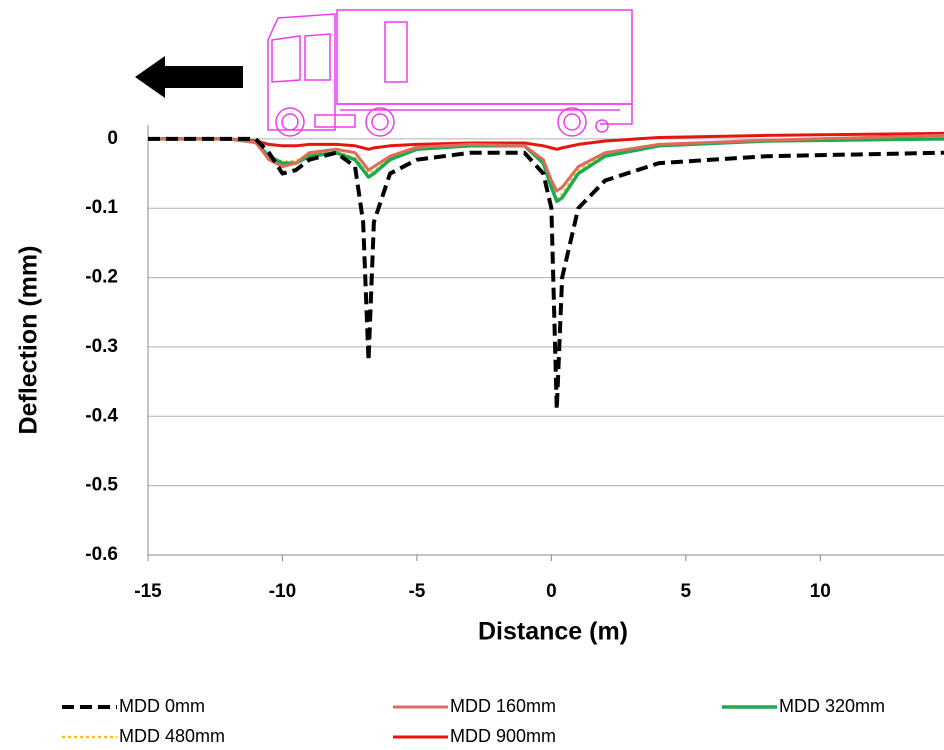  I want to click on direction-arrow, so click(189, 77).